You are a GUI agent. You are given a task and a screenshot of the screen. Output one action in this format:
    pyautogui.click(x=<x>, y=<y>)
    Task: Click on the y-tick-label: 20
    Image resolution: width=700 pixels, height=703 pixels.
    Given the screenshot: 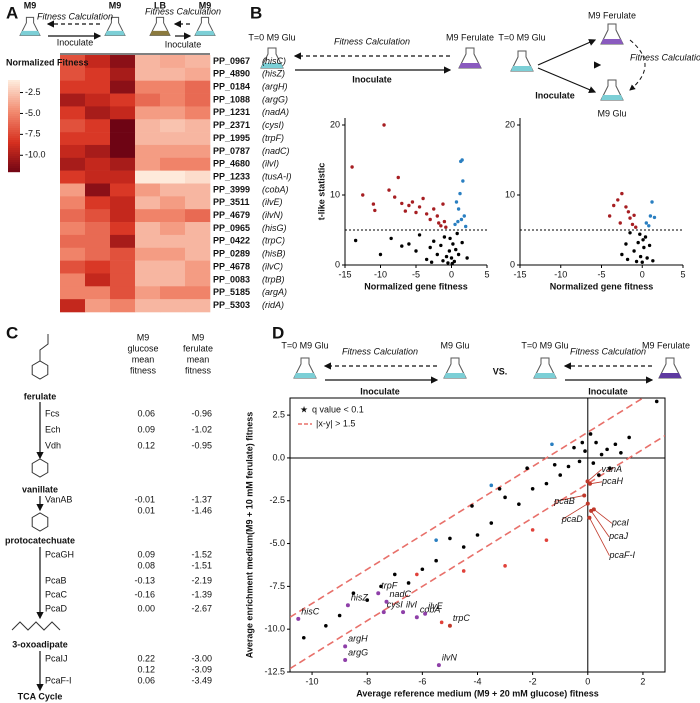 What is the action you would take?
    pyautogui.click(x=510, y=124)
    